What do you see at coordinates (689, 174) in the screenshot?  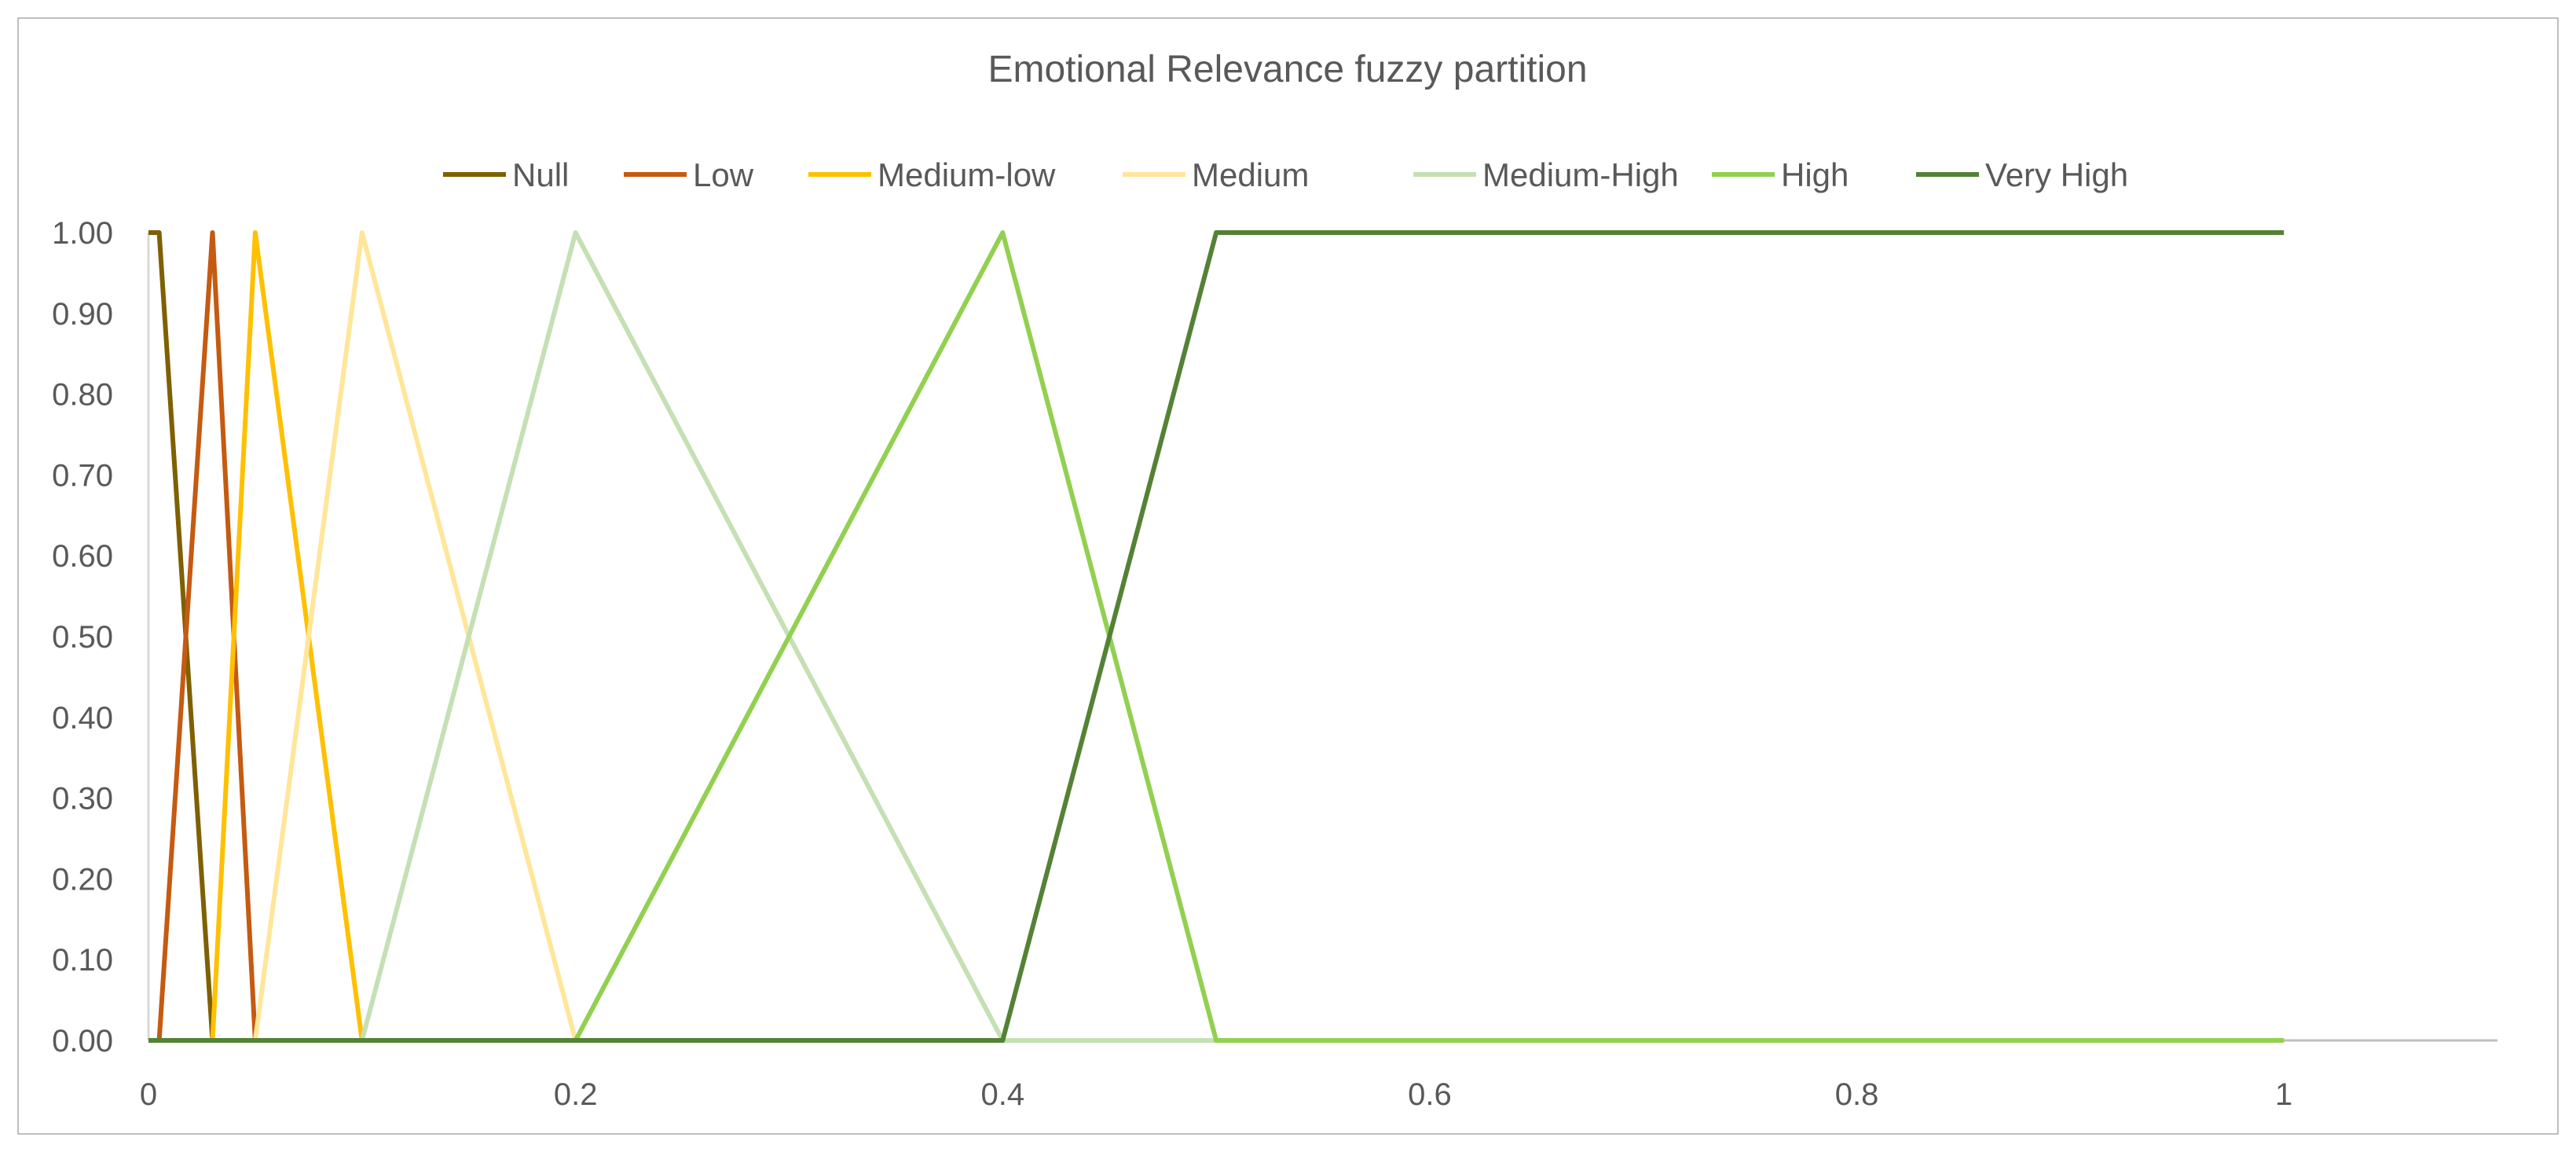 I see `legend-item-low: Low` at bounding box center [689, 174].